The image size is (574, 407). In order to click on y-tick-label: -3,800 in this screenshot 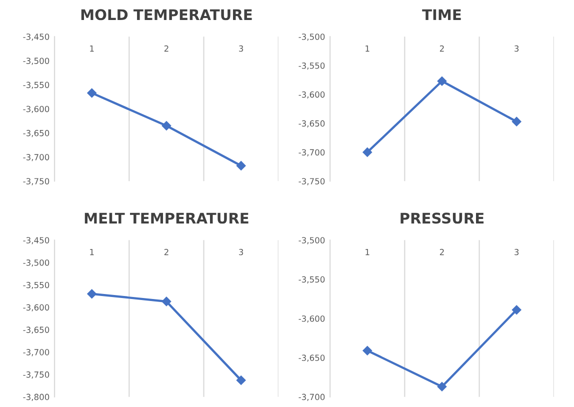, I will do `click(36, 397)`.